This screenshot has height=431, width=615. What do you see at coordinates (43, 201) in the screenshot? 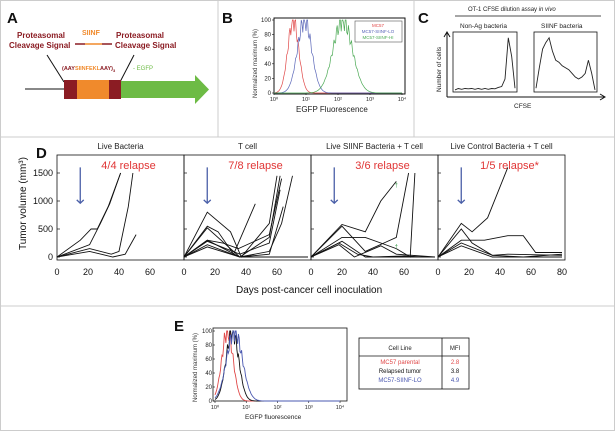
I see `y-tick-label: 1000` at bounding box center [43, 201].